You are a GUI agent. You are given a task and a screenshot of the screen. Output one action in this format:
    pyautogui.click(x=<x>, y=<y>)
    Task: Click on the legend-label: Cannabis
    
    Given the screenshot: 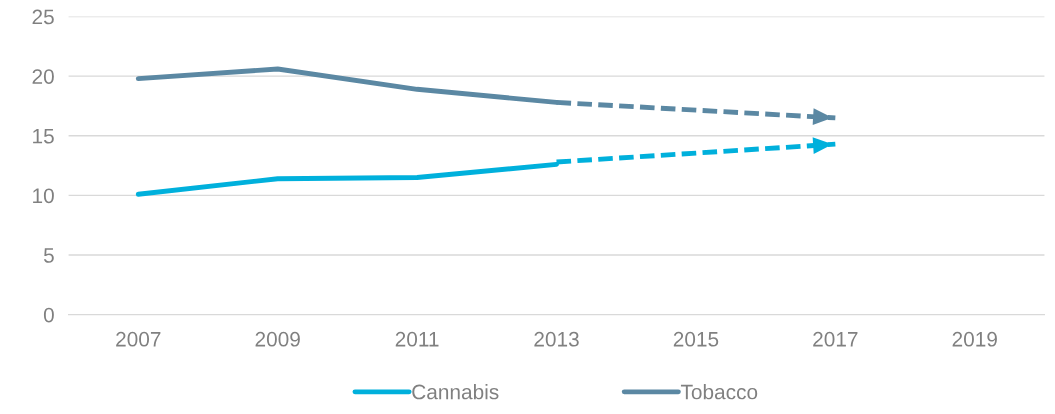 What is the action you would take?
    pyautogui.click(x=455, y=392)
    